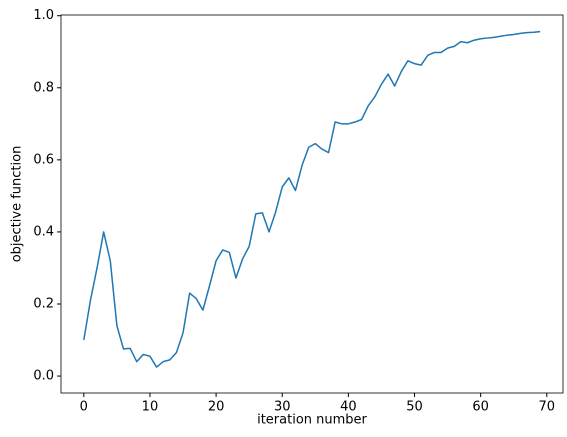 Image resolution: width=567 pixels, height=437 pixels. I want to click on y-tick-label: 1.0, so click(43, 15).